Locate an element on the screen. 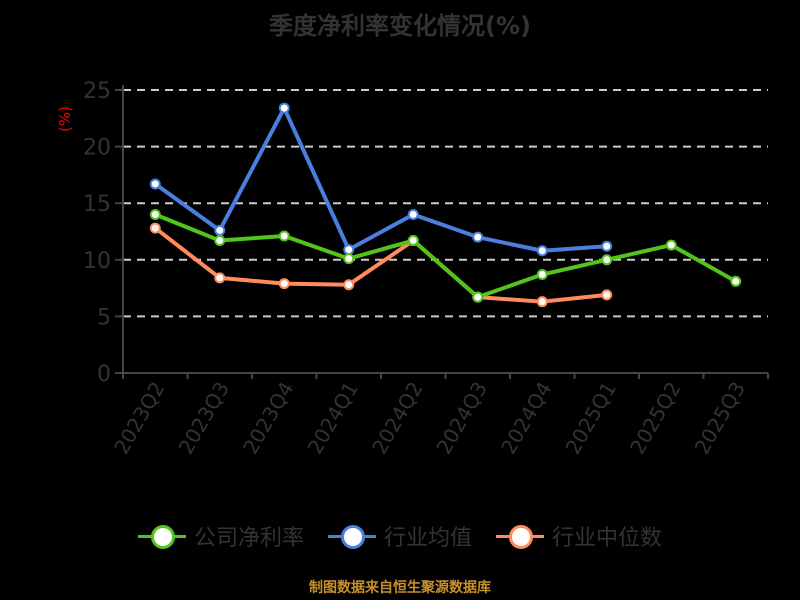  legend-item-industry-median: 行业中位数 is located at coordinates (579, 536).